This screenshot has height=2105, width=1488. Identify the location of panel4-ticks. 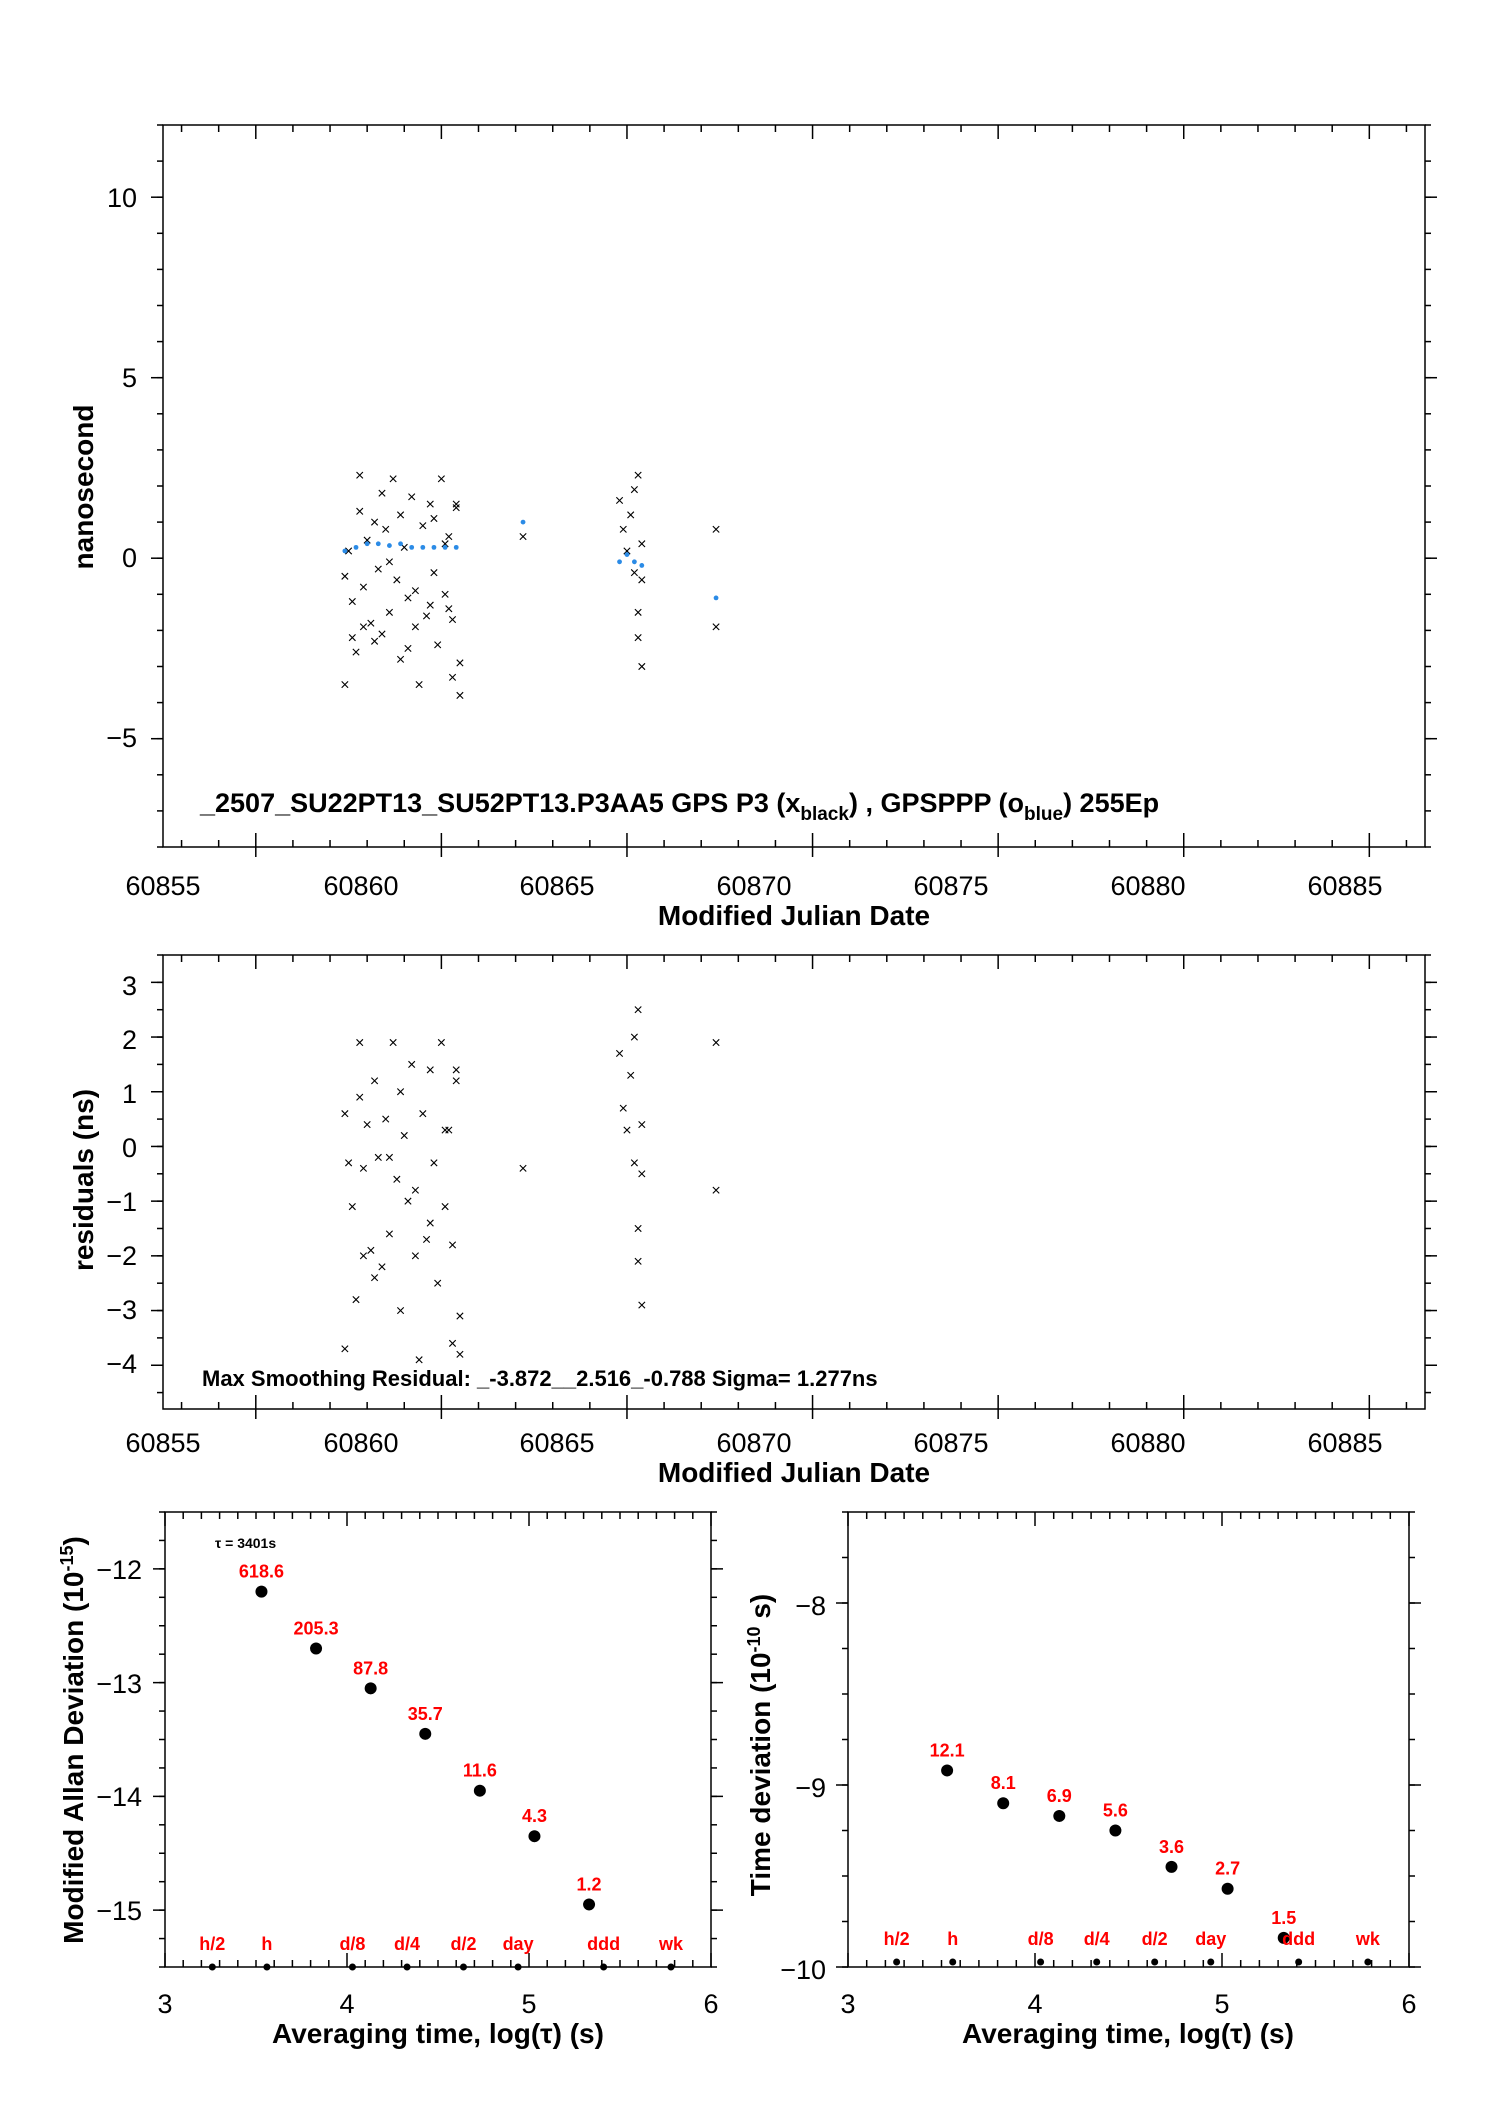
(1128, 1739).